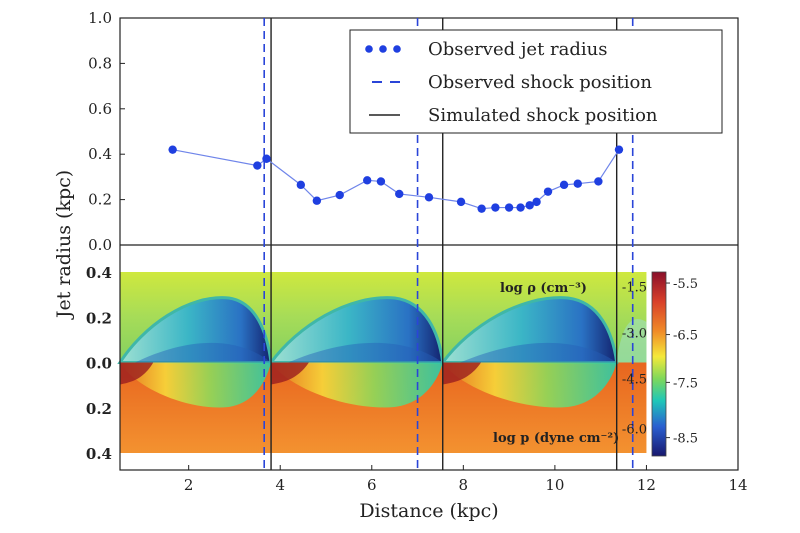 The width and height of the screenshot is (800, 533). I want to click on top-y-tick-label: 0.4, so click(100, 154).